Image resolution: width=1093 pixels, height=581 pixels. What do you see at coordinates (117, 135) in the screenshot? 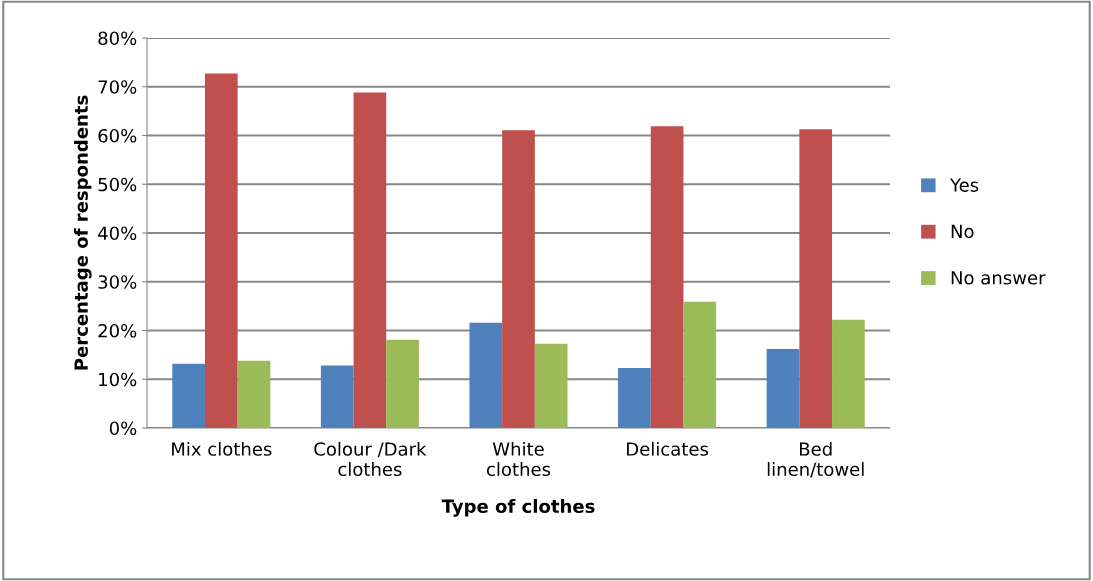
I see `y-tick-label: 60%` at bounding box center [117, 135].